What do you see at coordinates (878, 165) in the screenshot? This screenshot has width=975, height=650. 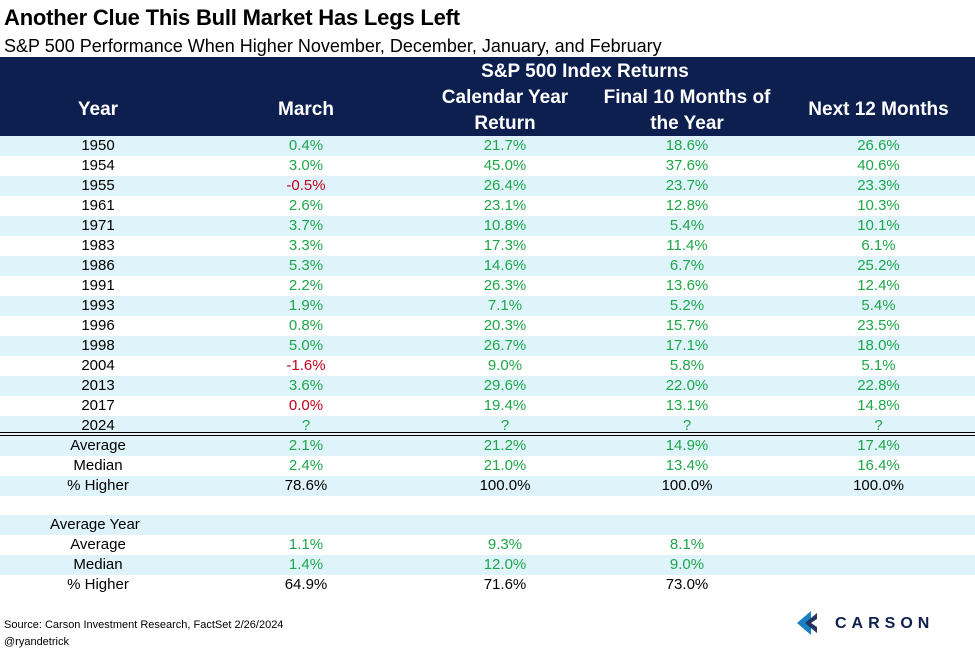 I see `cell-next-12-months: 40.6%` at bounding box center [878, 165].